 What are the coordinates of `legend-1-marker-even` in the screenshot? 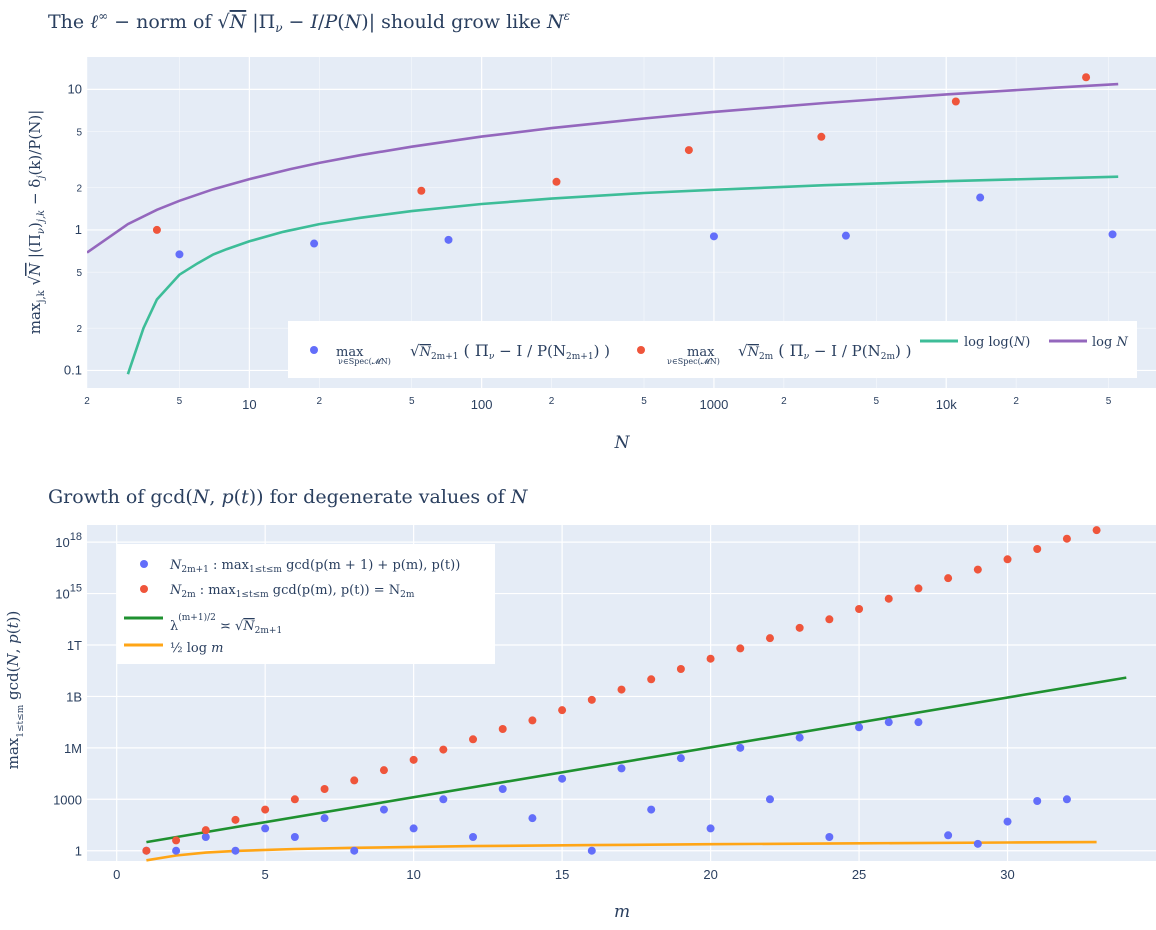 It's located at (641, 350).